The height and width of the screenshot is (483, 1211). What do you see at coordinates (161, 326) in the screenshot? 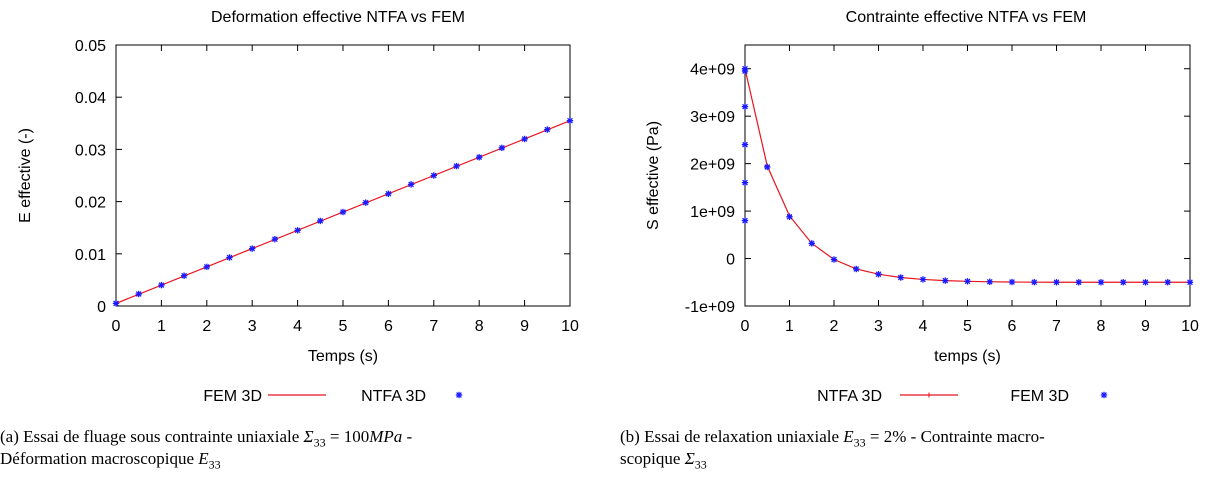
I see `charta-xtick-label: 1` at bounding box center [161, 326].